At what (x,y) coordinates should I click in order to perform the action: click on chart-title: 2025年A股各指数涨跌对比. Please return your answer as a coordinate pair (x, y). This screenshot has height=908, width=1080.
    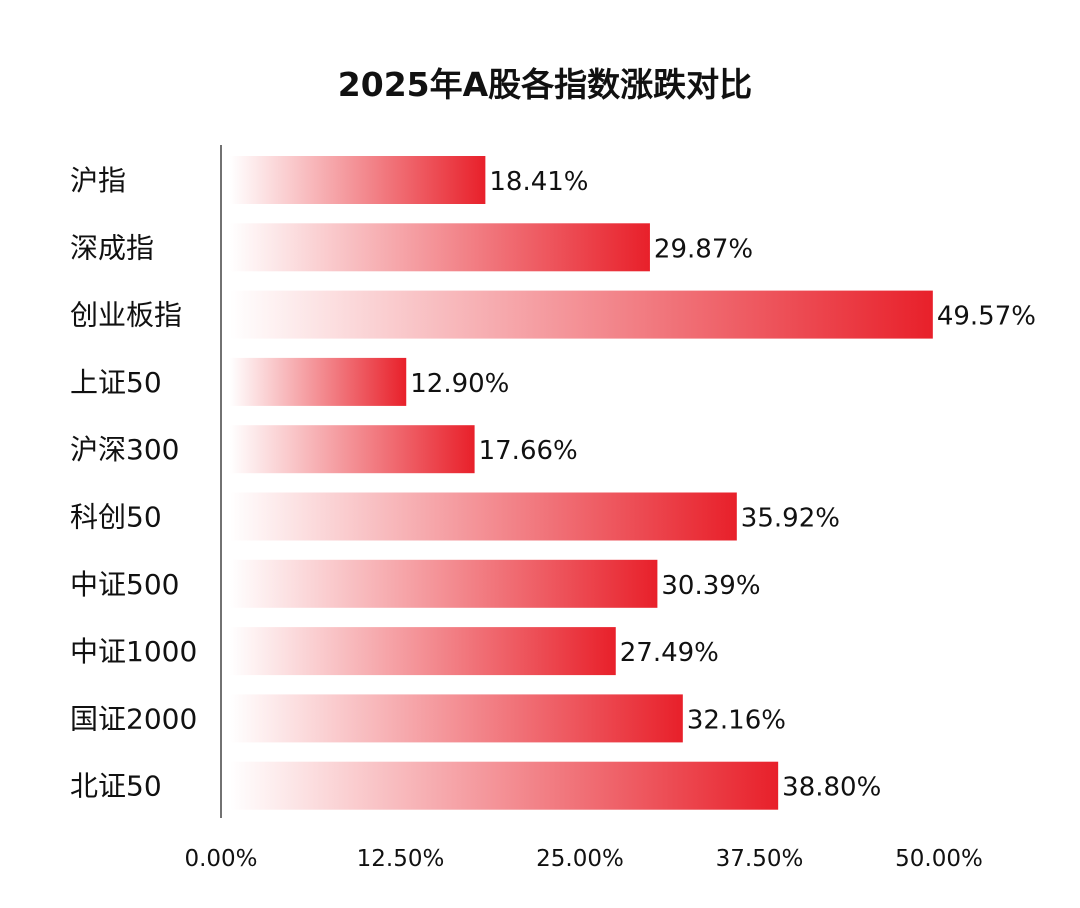
    Looking at the image, I should click on (545, 84).